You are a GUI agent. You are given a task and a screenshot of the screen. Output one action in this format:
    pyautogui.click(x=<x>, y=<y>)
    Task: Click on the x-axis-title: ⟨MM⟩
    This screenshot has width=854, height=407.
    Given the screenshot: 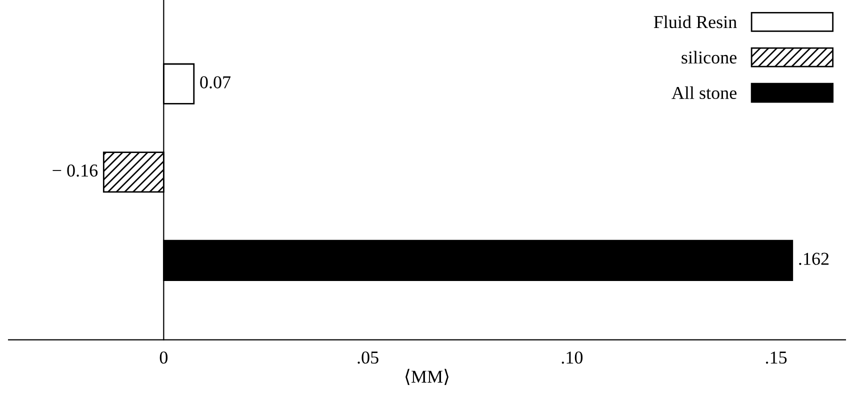 What is the action you would take?
    pyautogui.click(x=427, y=377)
    